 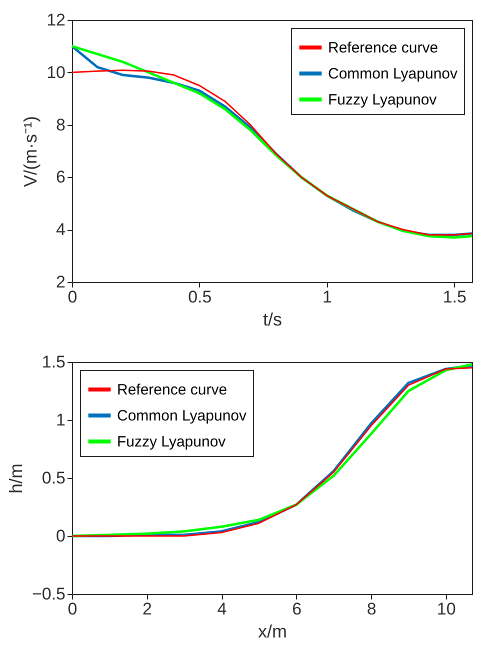 I want to click on x-tick-label: 10, so click(x=446, y=609).